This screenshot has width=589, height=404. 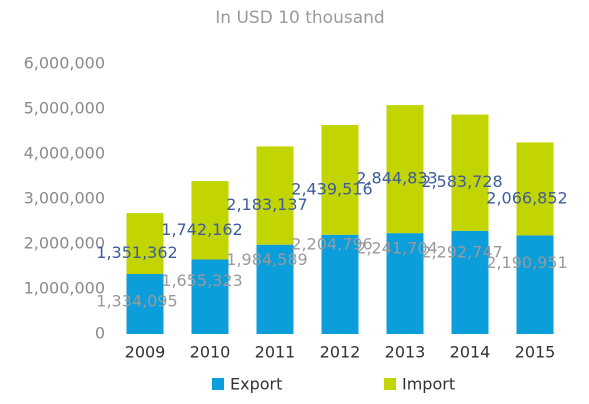 I want to click on data-label: 2,066,852, so click(x=526, y=197).